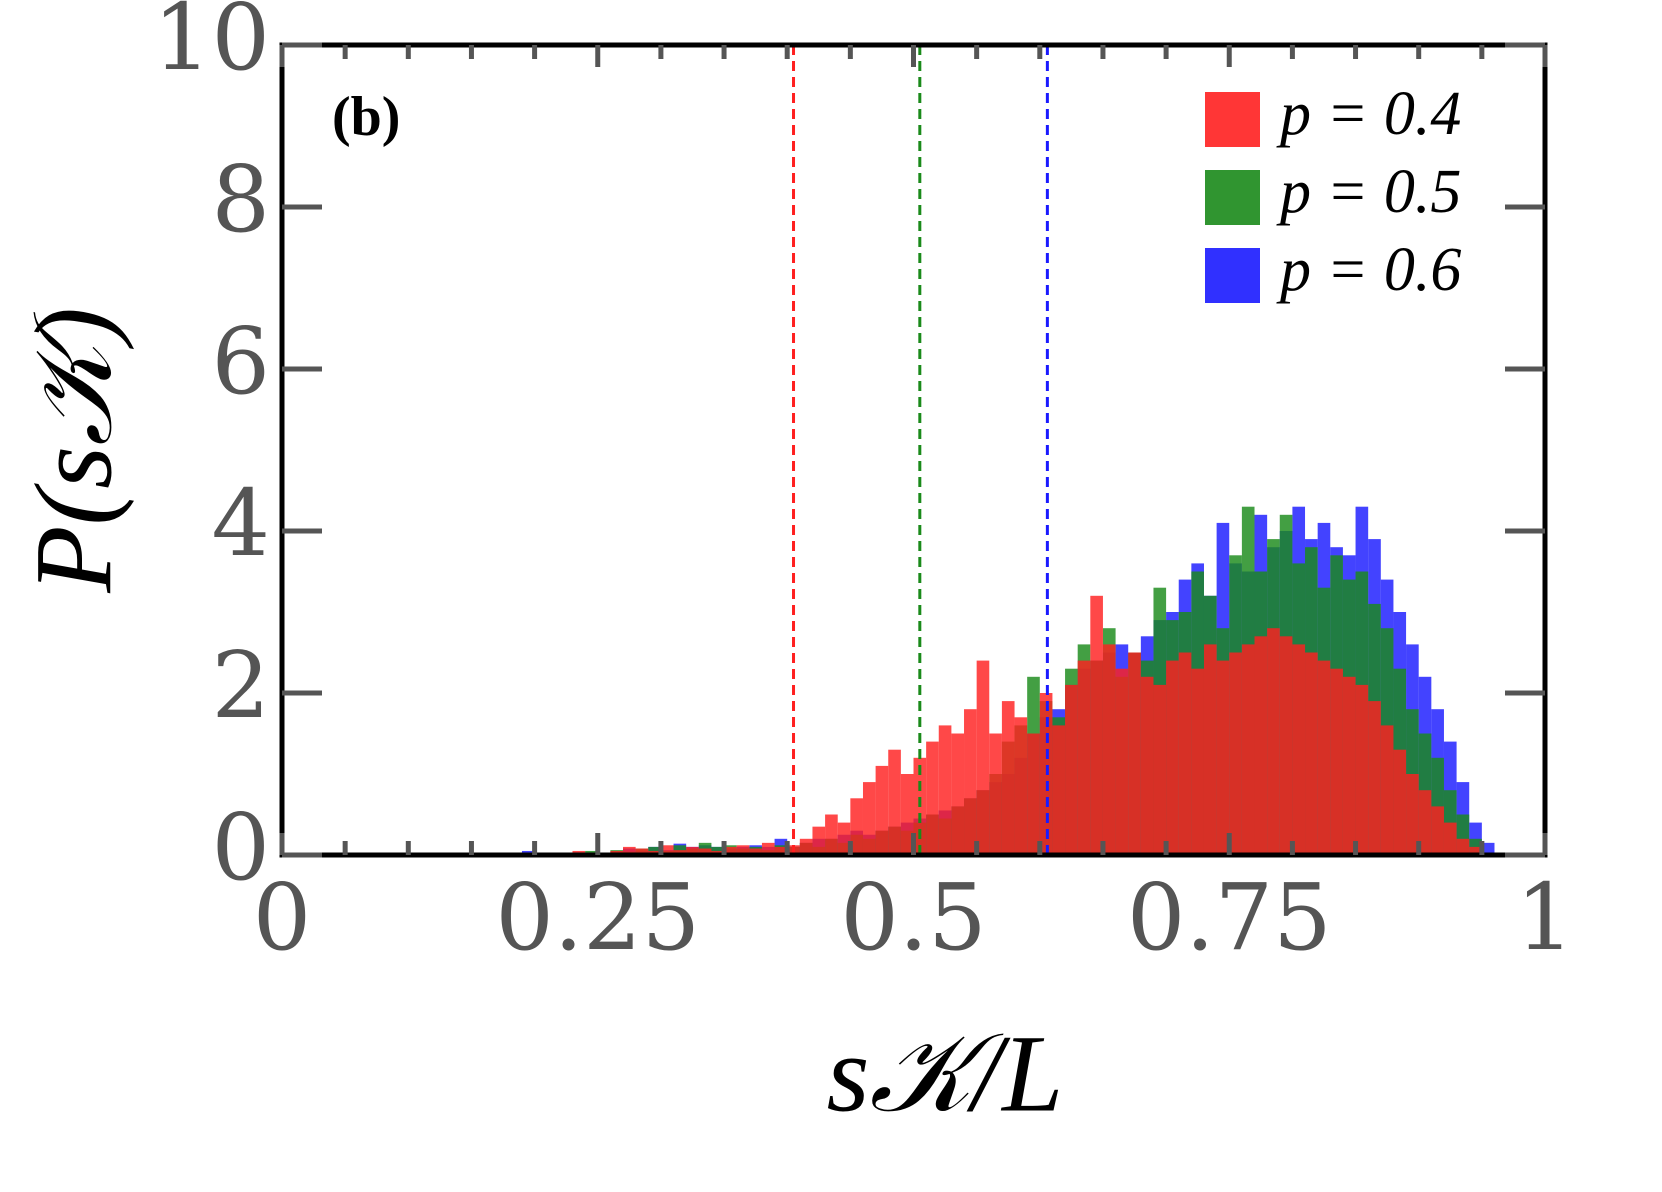 The image size is (1662, 1192). I want to click on y-tick-label: 10, so click(211, 45).